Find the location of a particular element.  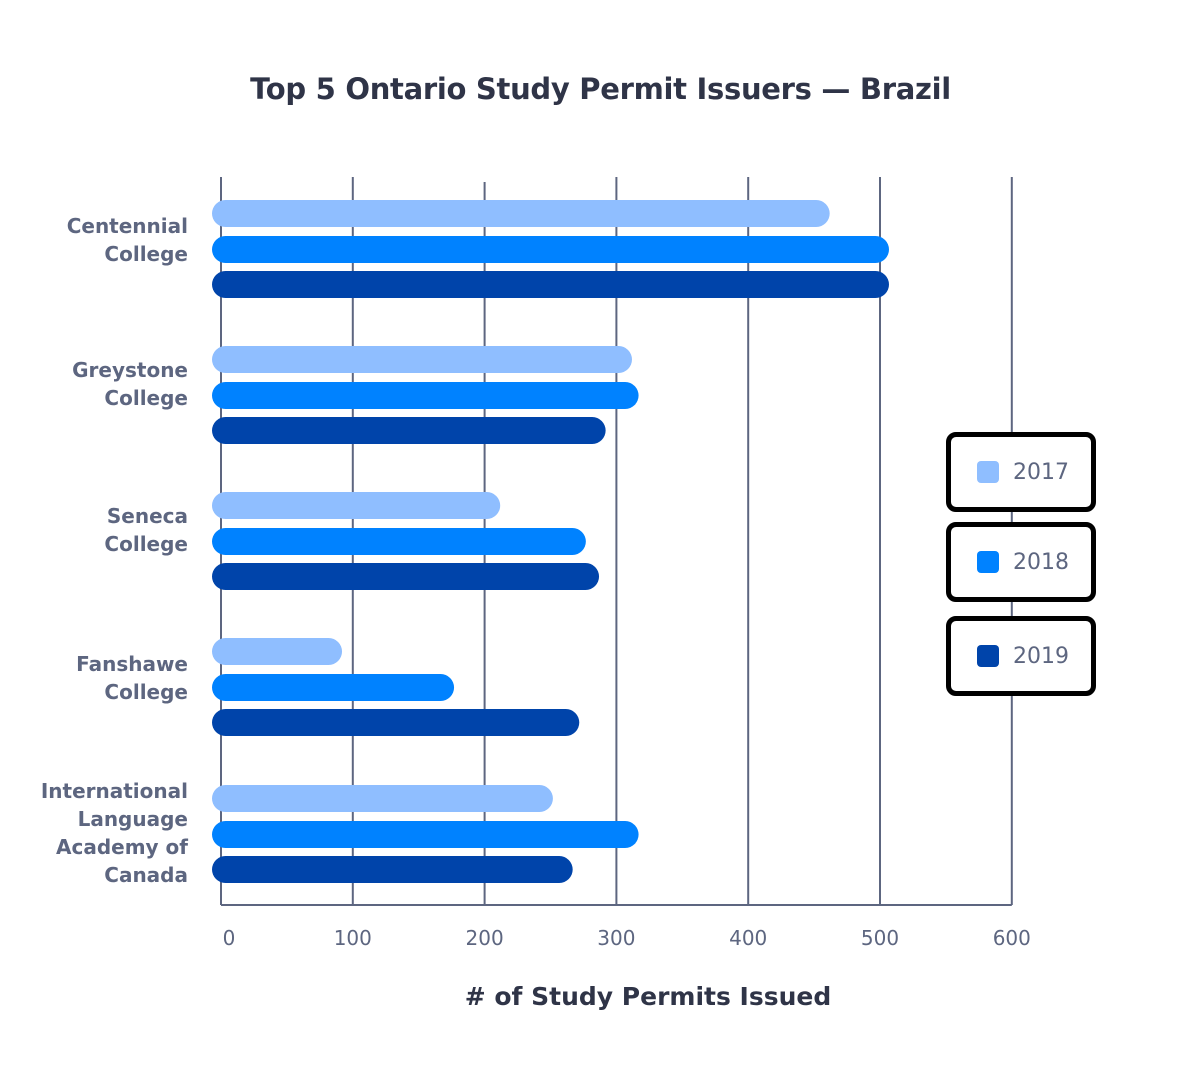

legend-item-2017: 2017 is located at coordinates (1021, 472).